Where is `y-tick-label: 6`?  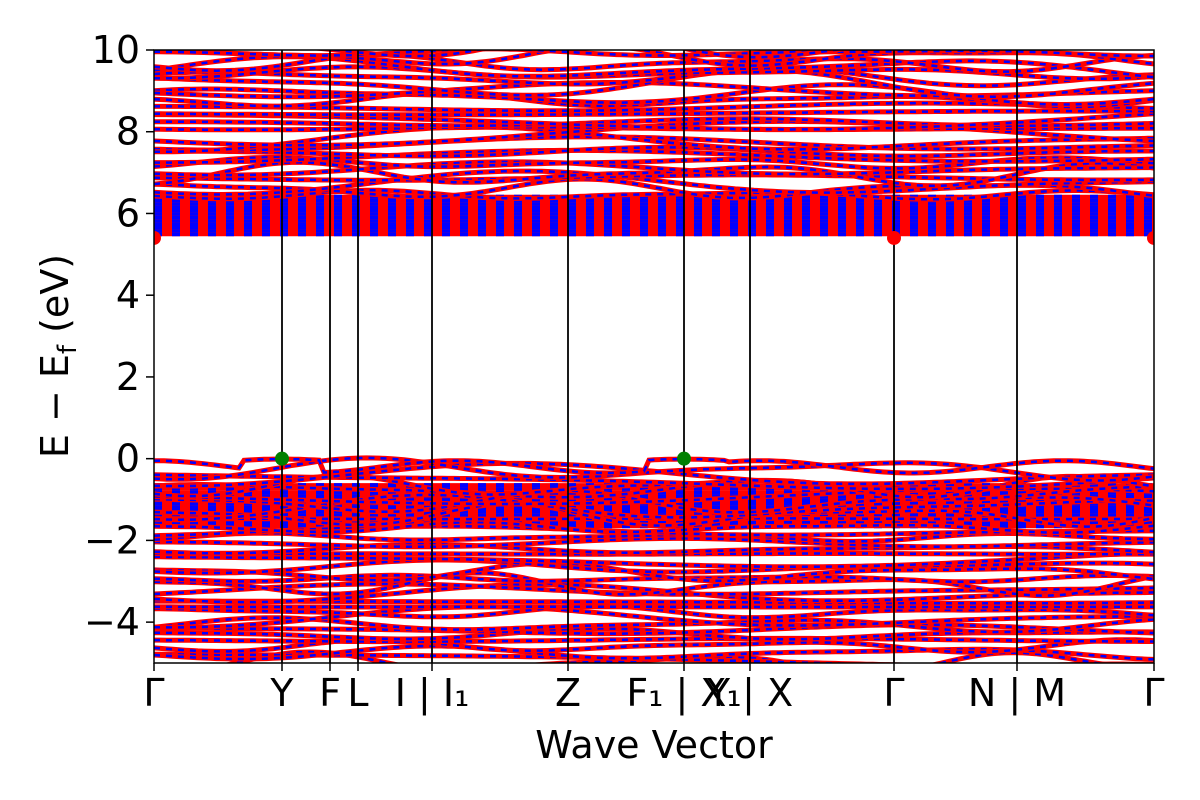
y-tick-label: 6 is located at coordinates (128, 213).